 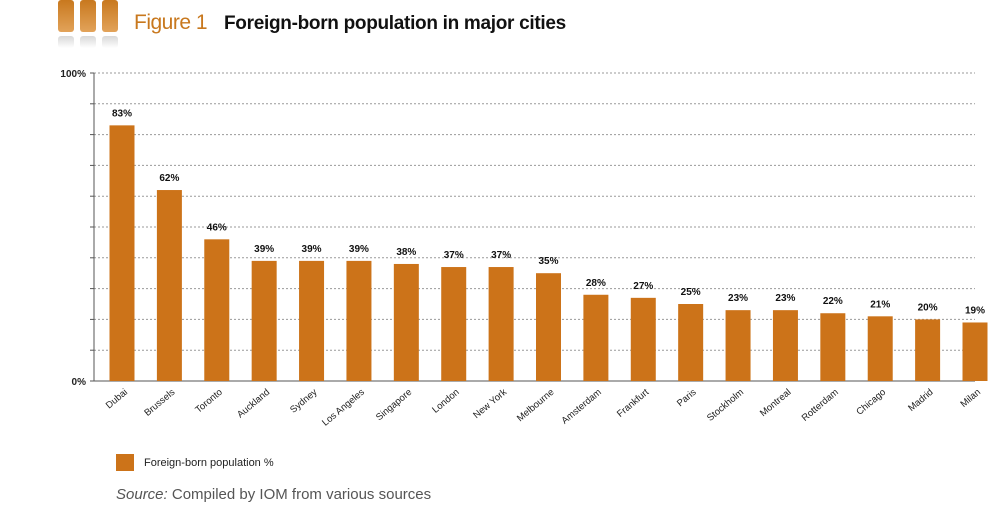 I want to click on x-tick-label: Auckland, so click(x=253, y=404).